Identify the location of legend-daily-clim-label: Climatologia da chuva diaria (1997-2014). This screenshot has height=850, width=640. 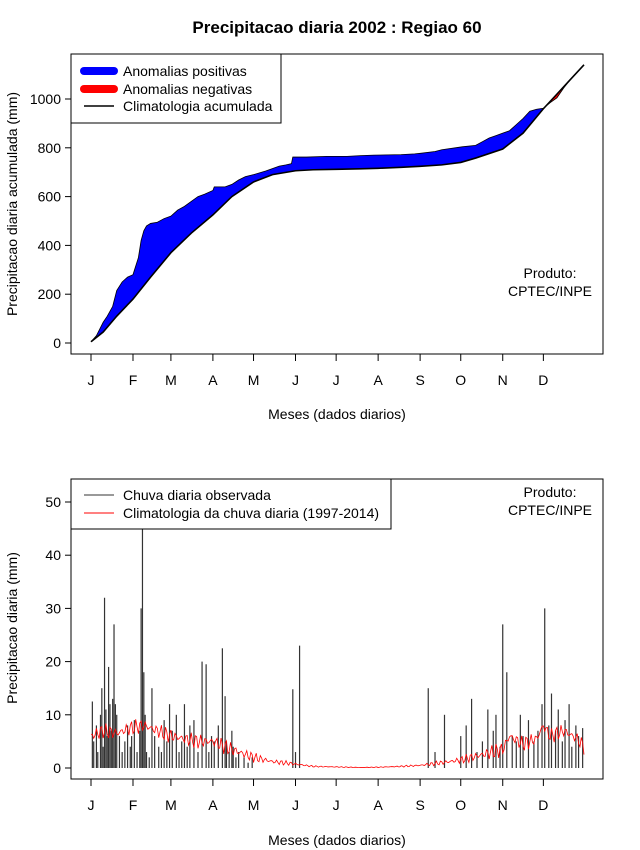
(251, 513).